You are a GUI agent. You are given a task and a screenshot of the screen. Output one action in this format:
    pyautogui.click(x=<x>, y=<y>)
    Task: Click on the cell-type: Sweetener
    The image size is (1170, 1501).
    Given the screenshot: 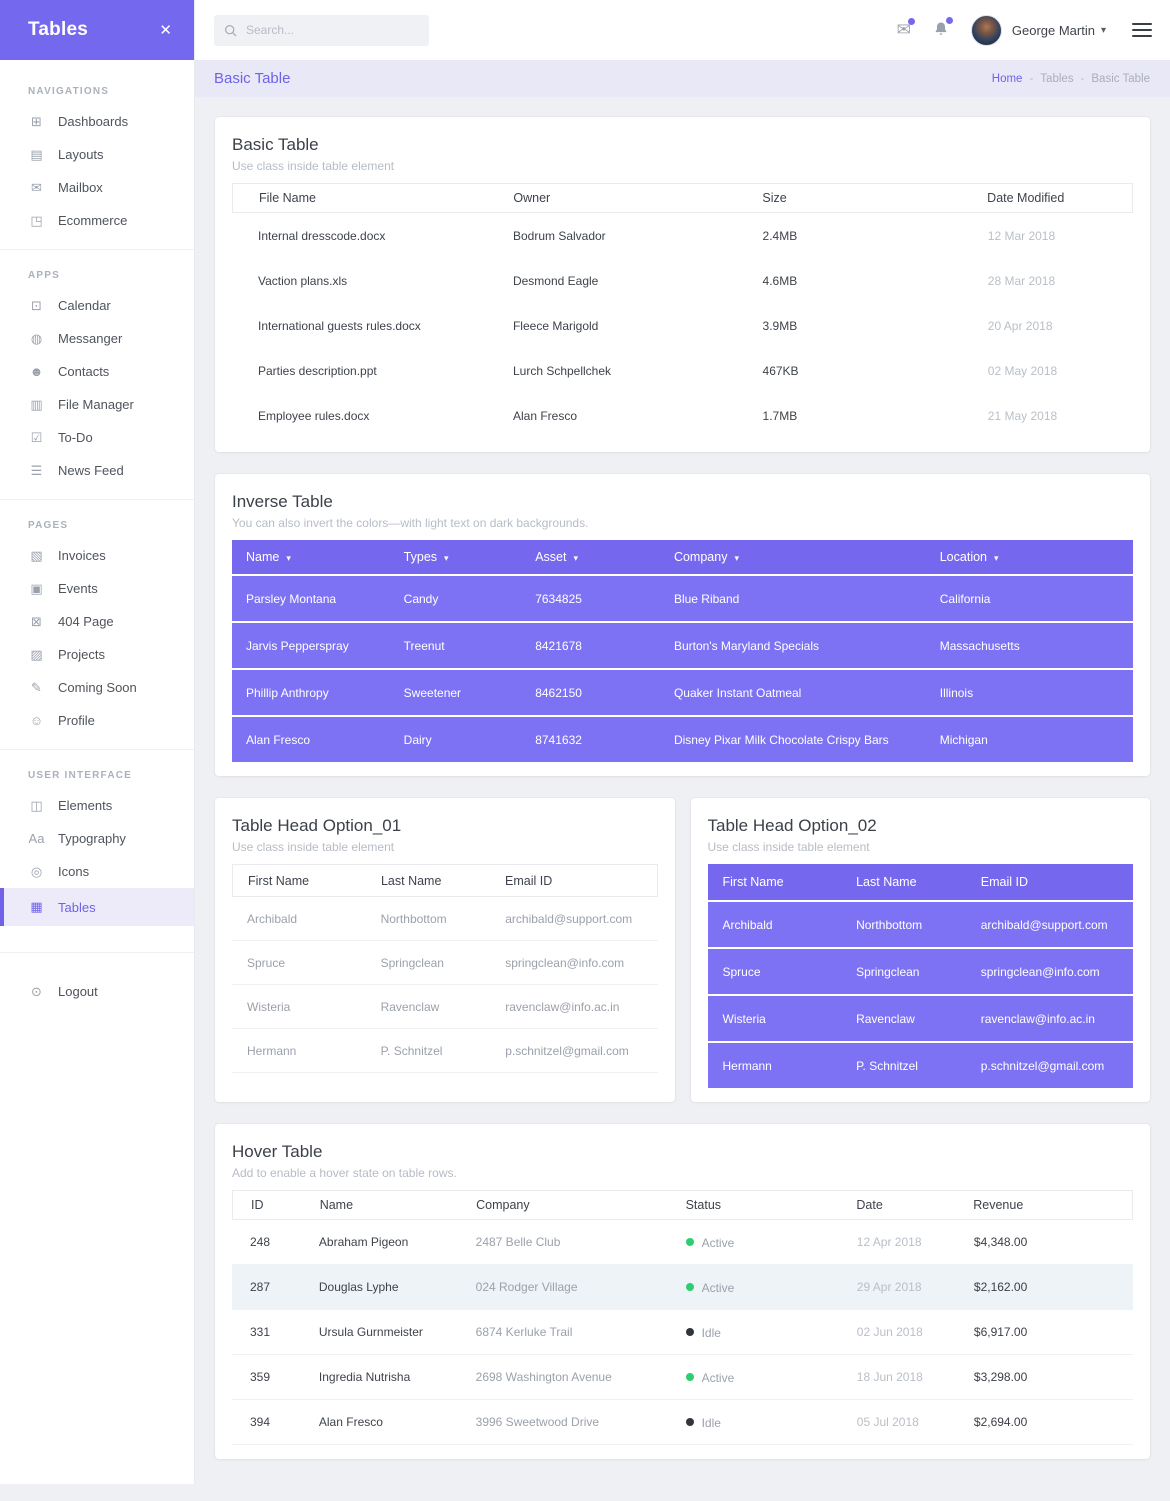 What is the action you would take?
    pyautogui.click(x=432, y=692)
    